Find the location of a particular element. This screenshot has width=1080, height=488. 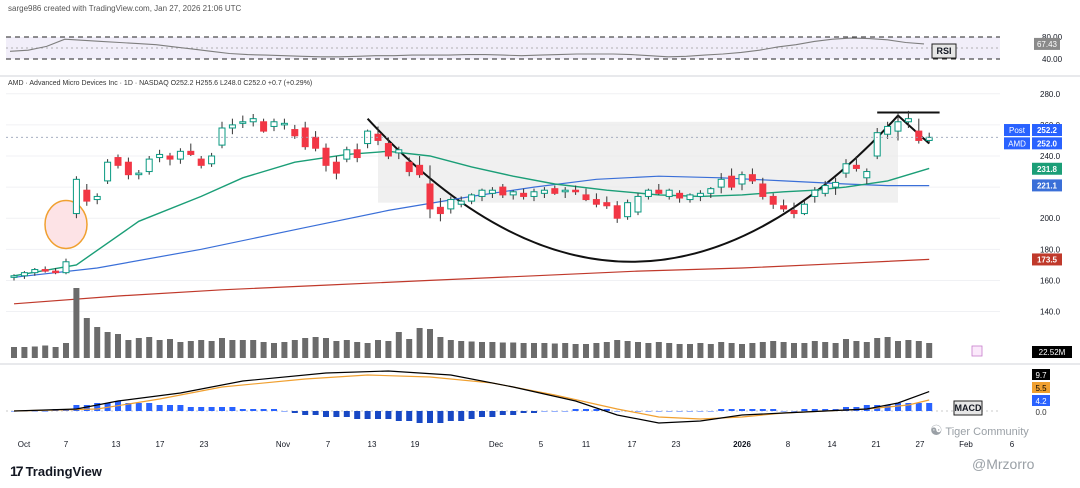

macd-title: MACD is located at coordinates (968, 408).